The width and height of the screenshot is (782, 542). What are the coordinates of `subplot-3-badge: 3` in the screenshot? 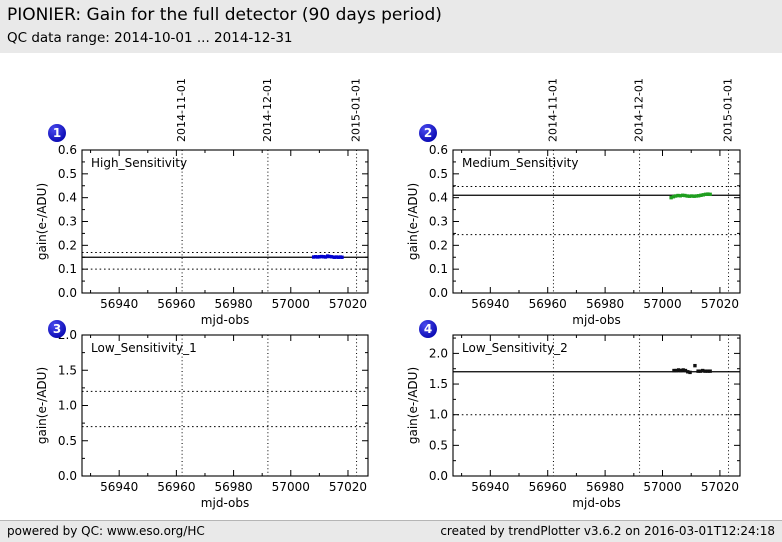 It's located at (57, 329).